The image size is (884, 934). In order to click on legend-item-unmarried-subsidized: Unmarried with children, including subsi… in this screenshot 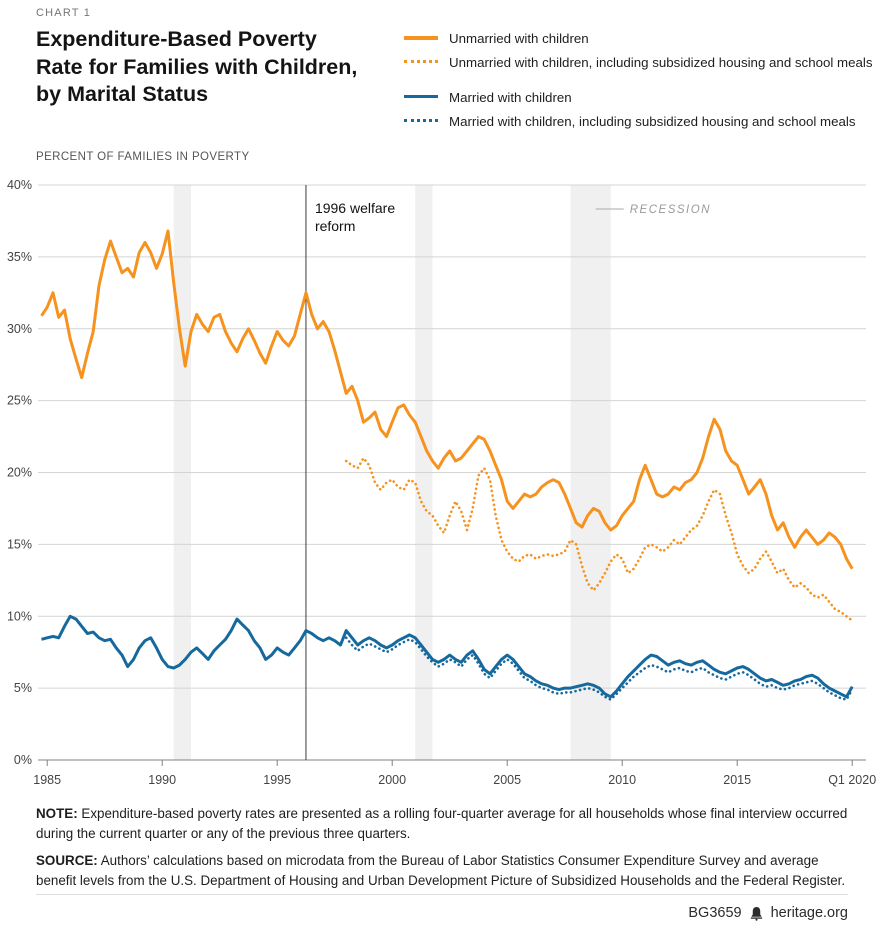, I will do `click(639, 62)`.